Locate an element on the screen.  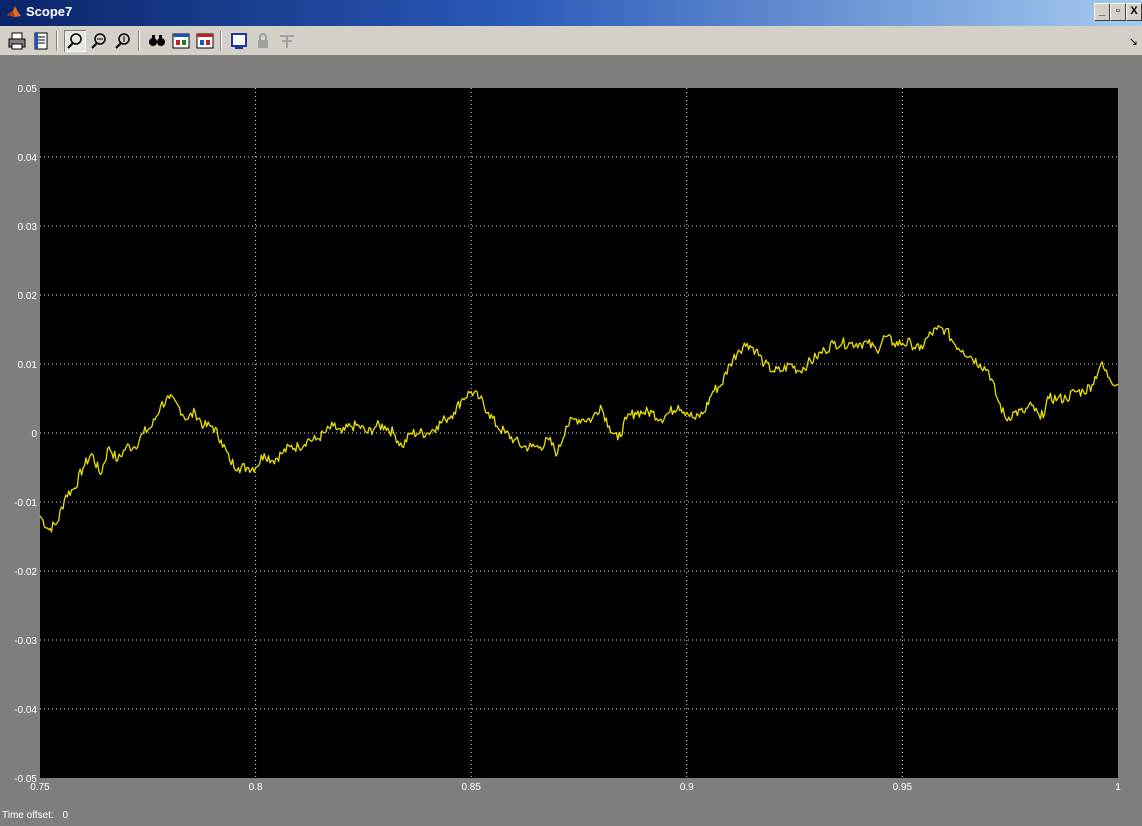
y-tick-label: -0.03 is located at coordinates (25, 641).